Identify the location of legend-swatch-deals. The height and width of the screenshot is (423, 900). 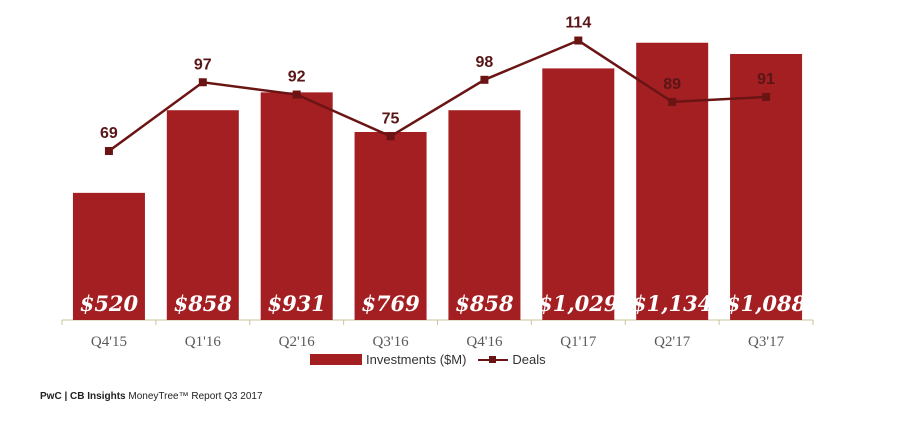
(493, 359).